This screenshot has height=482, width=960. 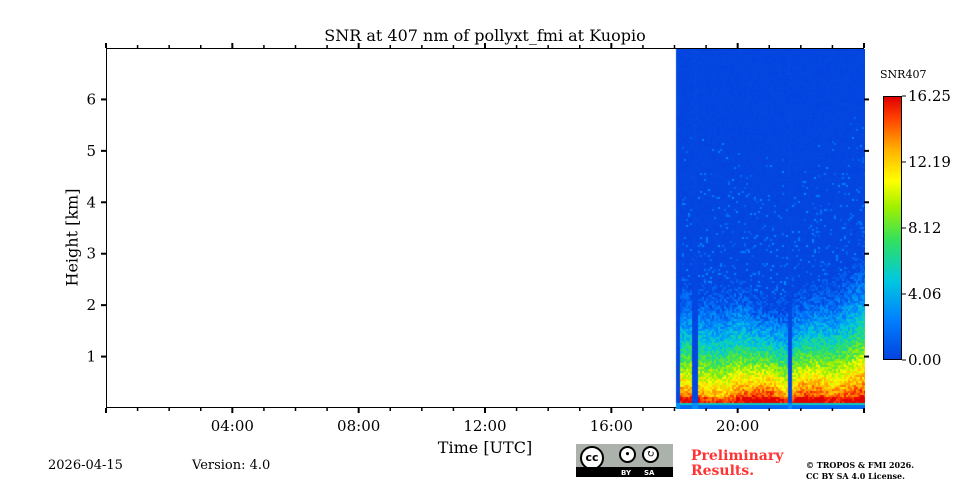 What do you see at coordinates (925, 360) in the screenshot?
I see `colorbar-tick: 0.00` at bounding box center [925, 360].